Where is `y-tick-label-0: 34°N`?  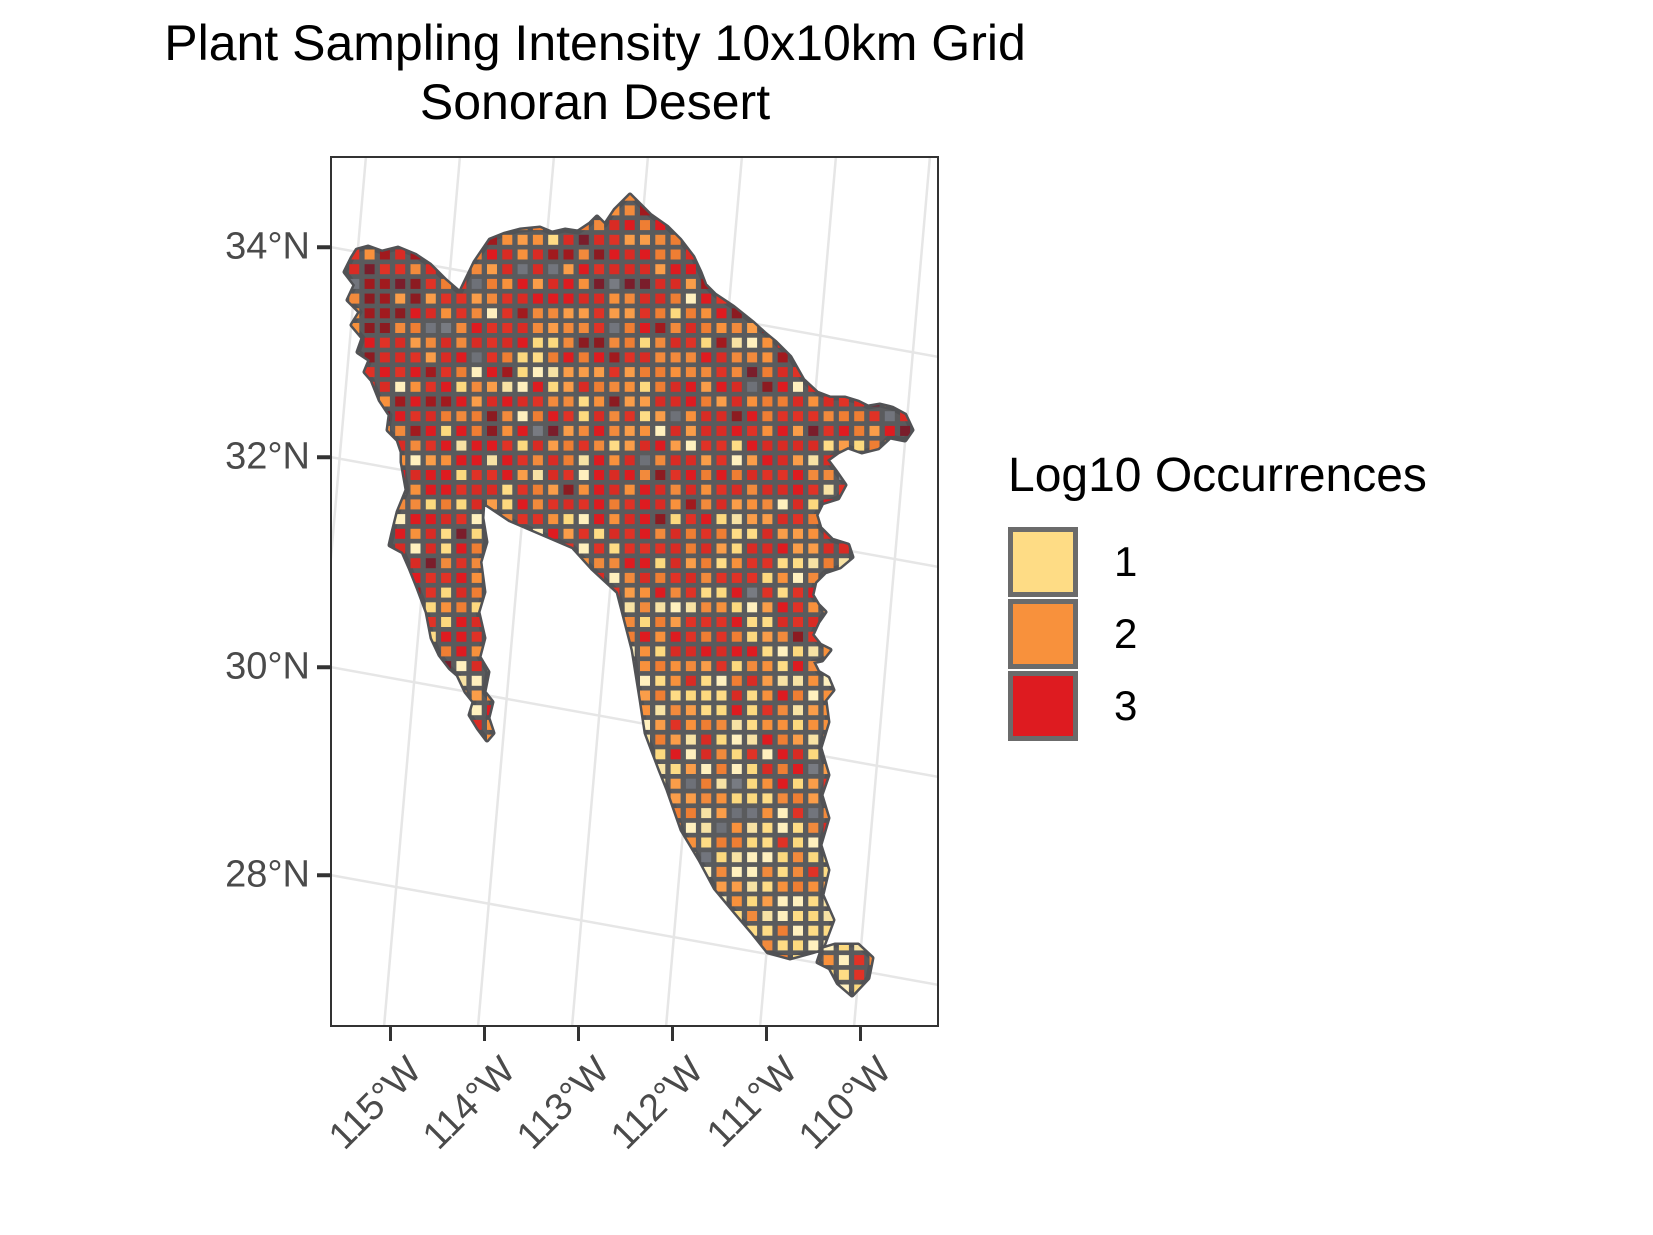 y-tick-label-0: 34°N is located at coordinates (267, 246).